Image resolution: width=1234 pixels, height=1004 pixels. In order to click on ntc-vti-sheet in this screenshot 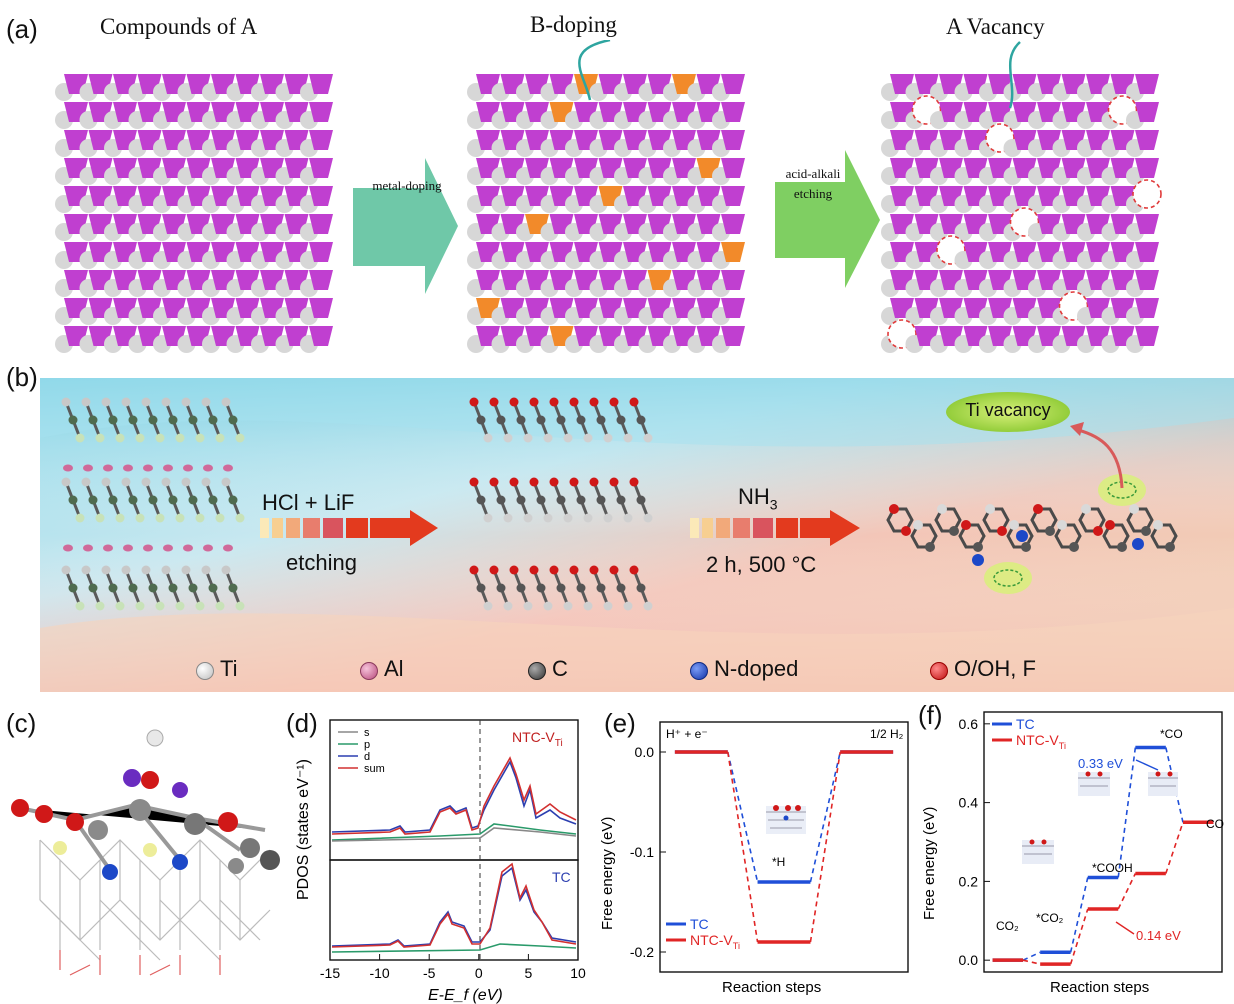, I will do `click(1032, 534)`.